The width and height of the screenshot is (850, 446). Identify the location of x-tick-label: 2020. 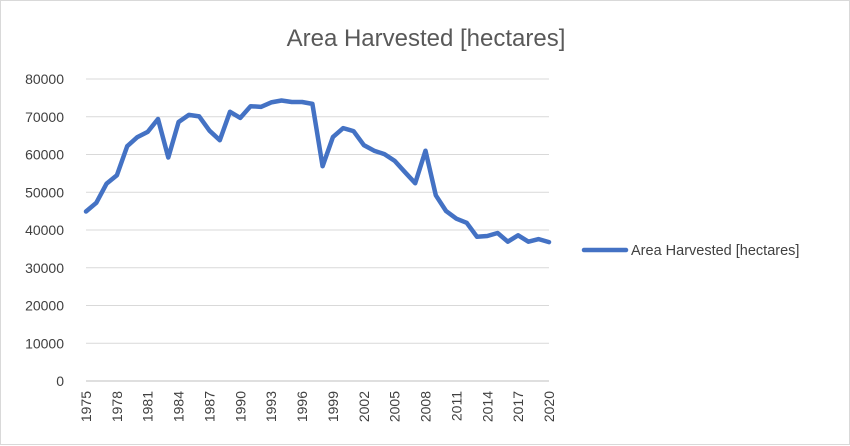
(549, 406).